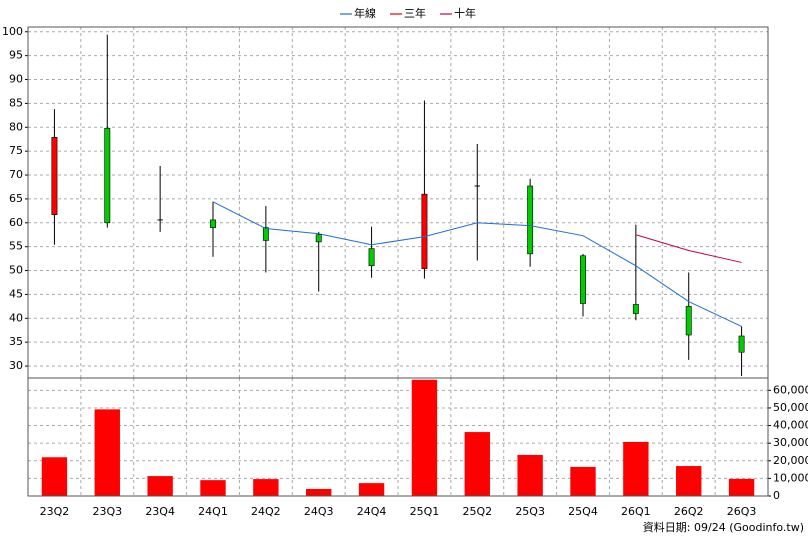  What do you see at coordinates (790, 425) in the screenshot?
I see `y2-tick-label: 40,000` at bounding box center [790, 425].